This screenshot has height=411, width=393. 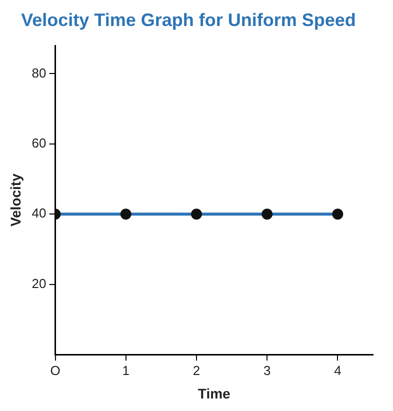 What do you see at coordinates (188, 20) in the screenshot?
I see `chart-title: Velocity Time Graph for Uniform Speed` at bounding box center [188, 20].